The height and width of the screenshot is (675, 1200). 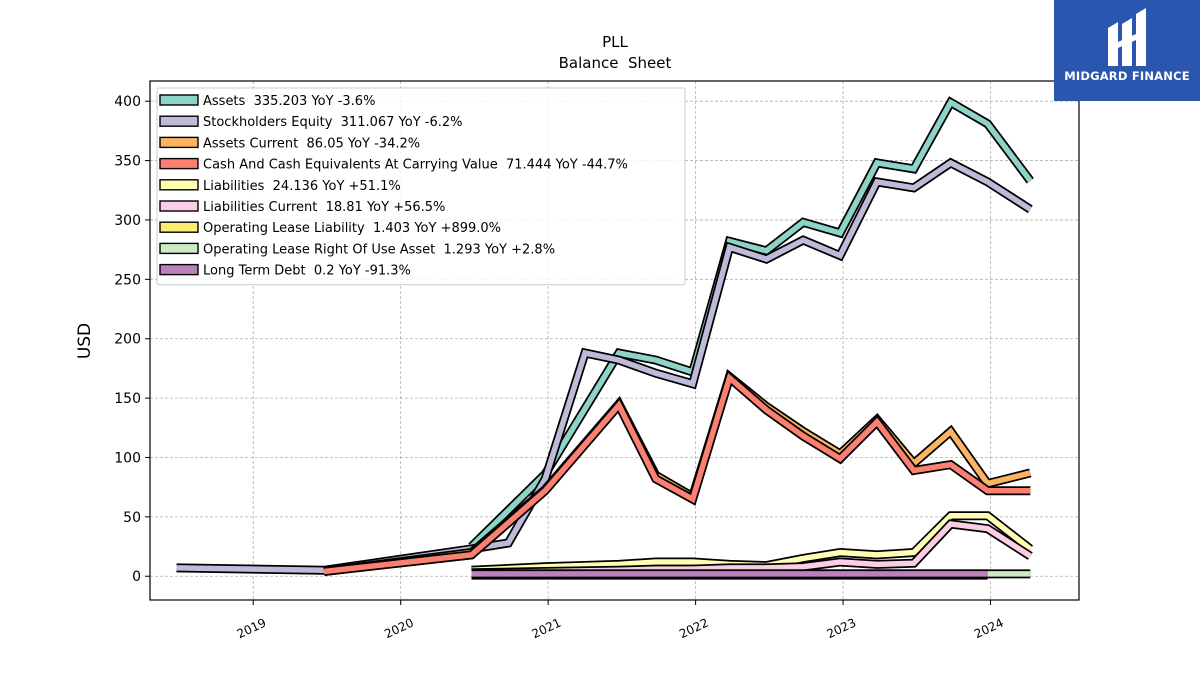 I want to click on y-tick-label: 200, so click(x=127, y=340).